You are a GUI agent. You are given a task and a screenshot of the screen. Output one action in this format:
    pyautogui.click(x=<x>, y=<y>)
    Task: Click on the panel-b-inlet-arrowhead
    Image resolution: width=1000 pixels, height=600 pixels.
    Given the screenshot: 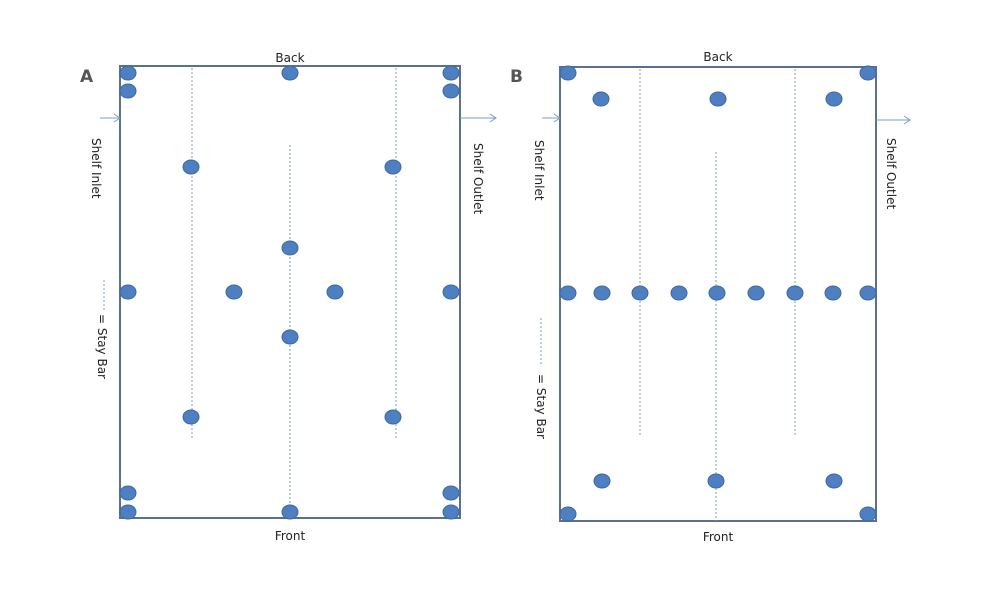 What is the action you would take?
    pyautogui.click(x=557, y=118)
    